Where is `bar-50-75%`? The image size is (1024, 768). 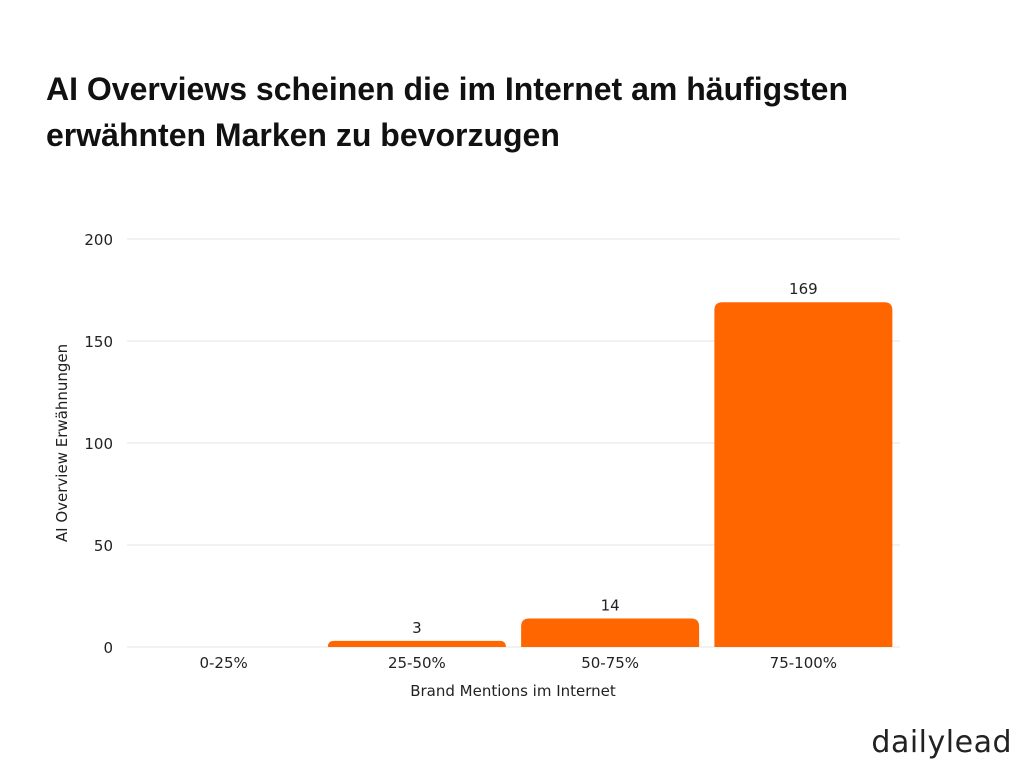 bar-50-75% is located at coordinates (610, 632).